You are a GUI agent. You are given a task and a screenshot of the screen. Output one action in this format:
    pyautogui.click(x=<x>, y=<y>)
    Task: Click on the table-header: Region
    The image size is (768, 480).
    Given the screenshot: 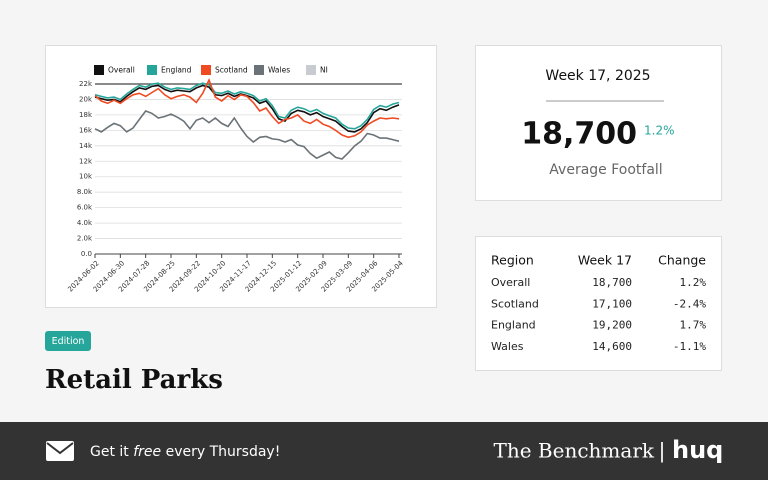 What is the action you would take?
    pyautogui.click(x=512, y=260)
    